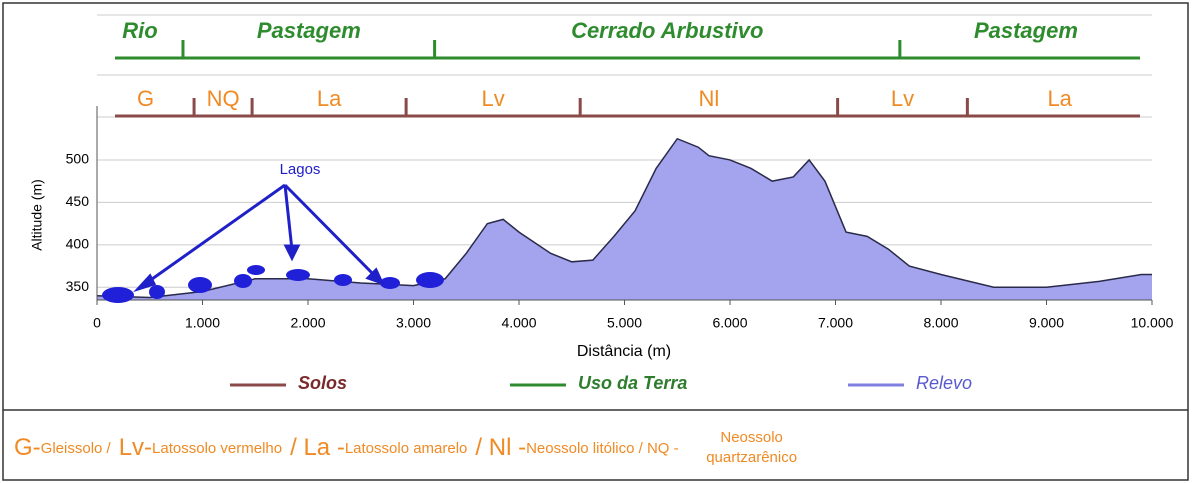  Describe the element at coordinates (78, 286) in the screenshot. I see `y-tick-label: 350` at that location.